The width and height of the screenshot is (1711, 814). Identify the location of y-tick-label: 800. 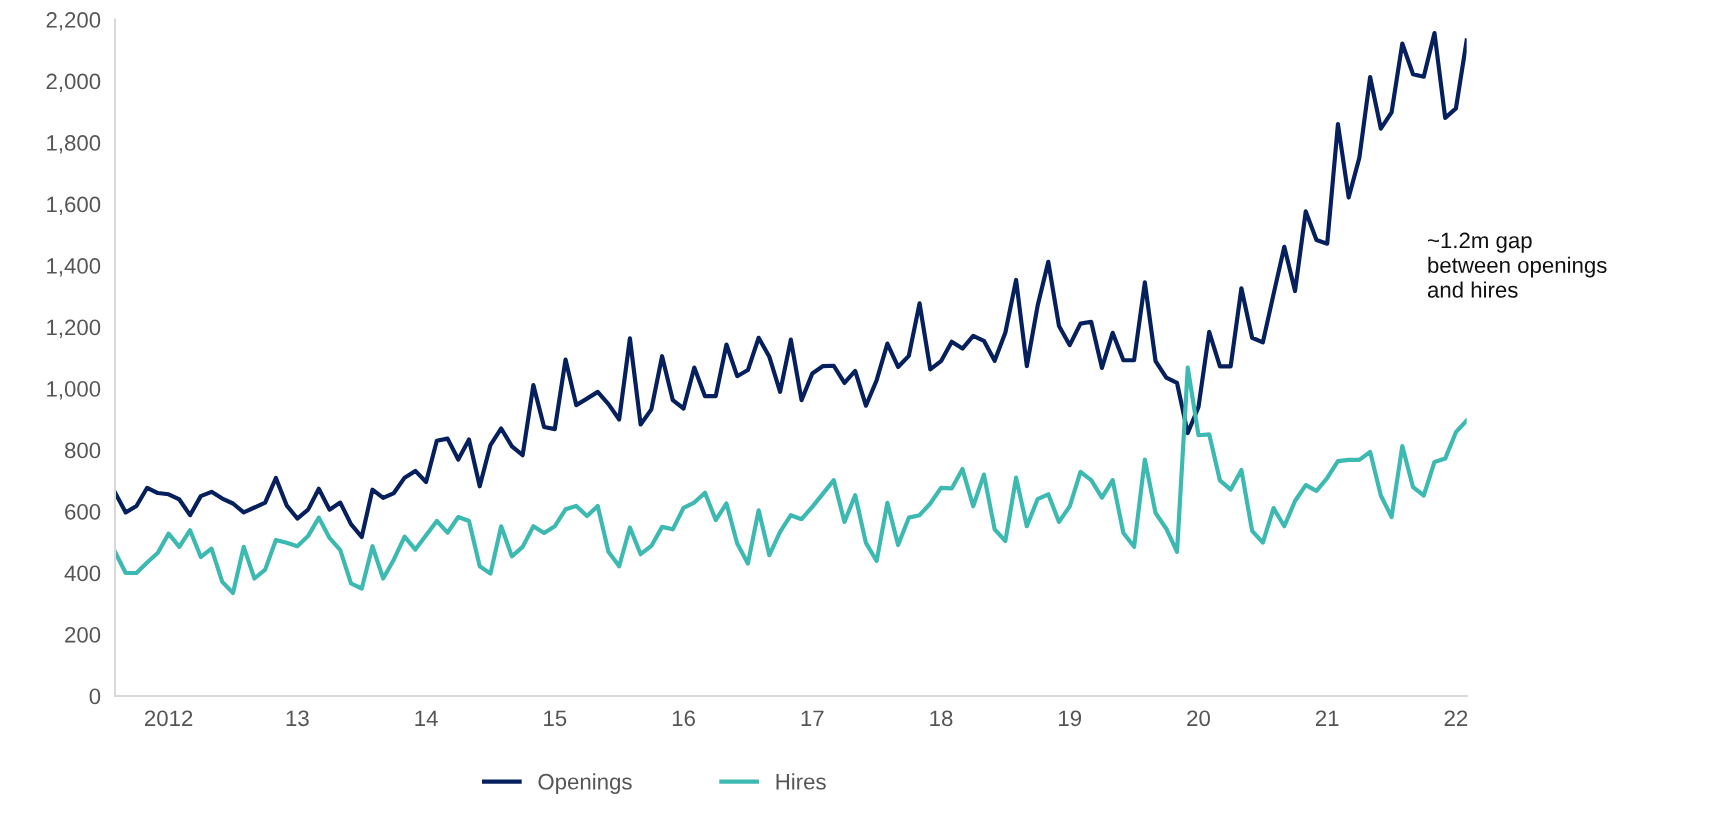
(82, 450).